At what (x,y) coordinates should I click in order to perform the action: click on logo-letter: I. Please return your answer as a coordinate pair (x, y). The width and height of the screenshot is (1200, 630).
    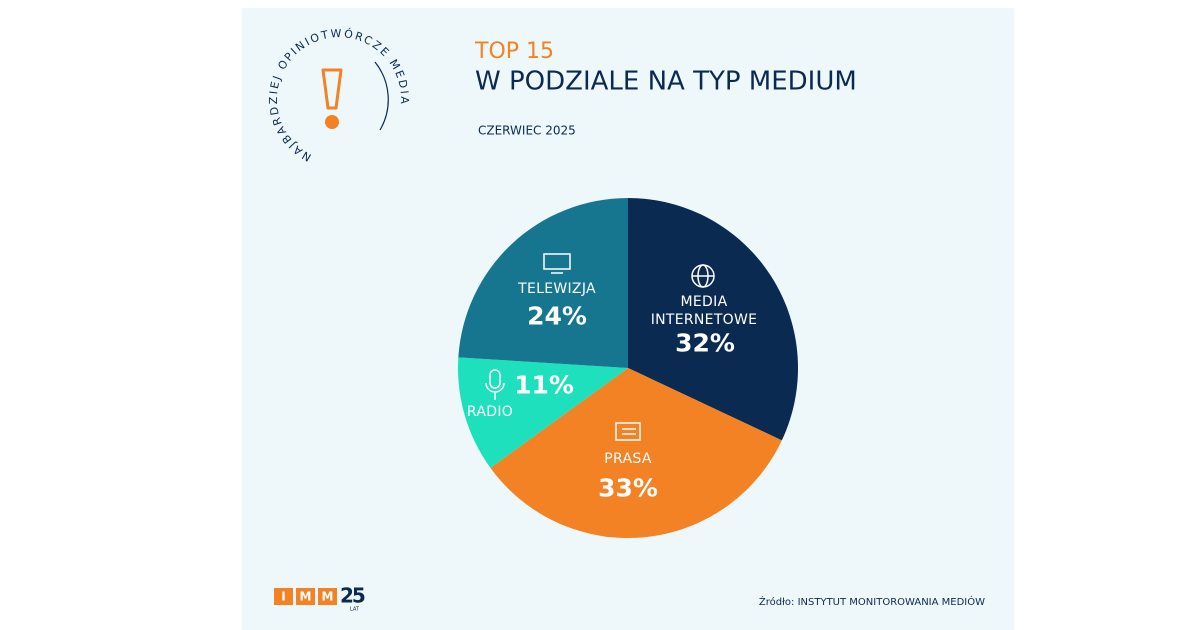
    Looking at the image, I should click on (283, 597).